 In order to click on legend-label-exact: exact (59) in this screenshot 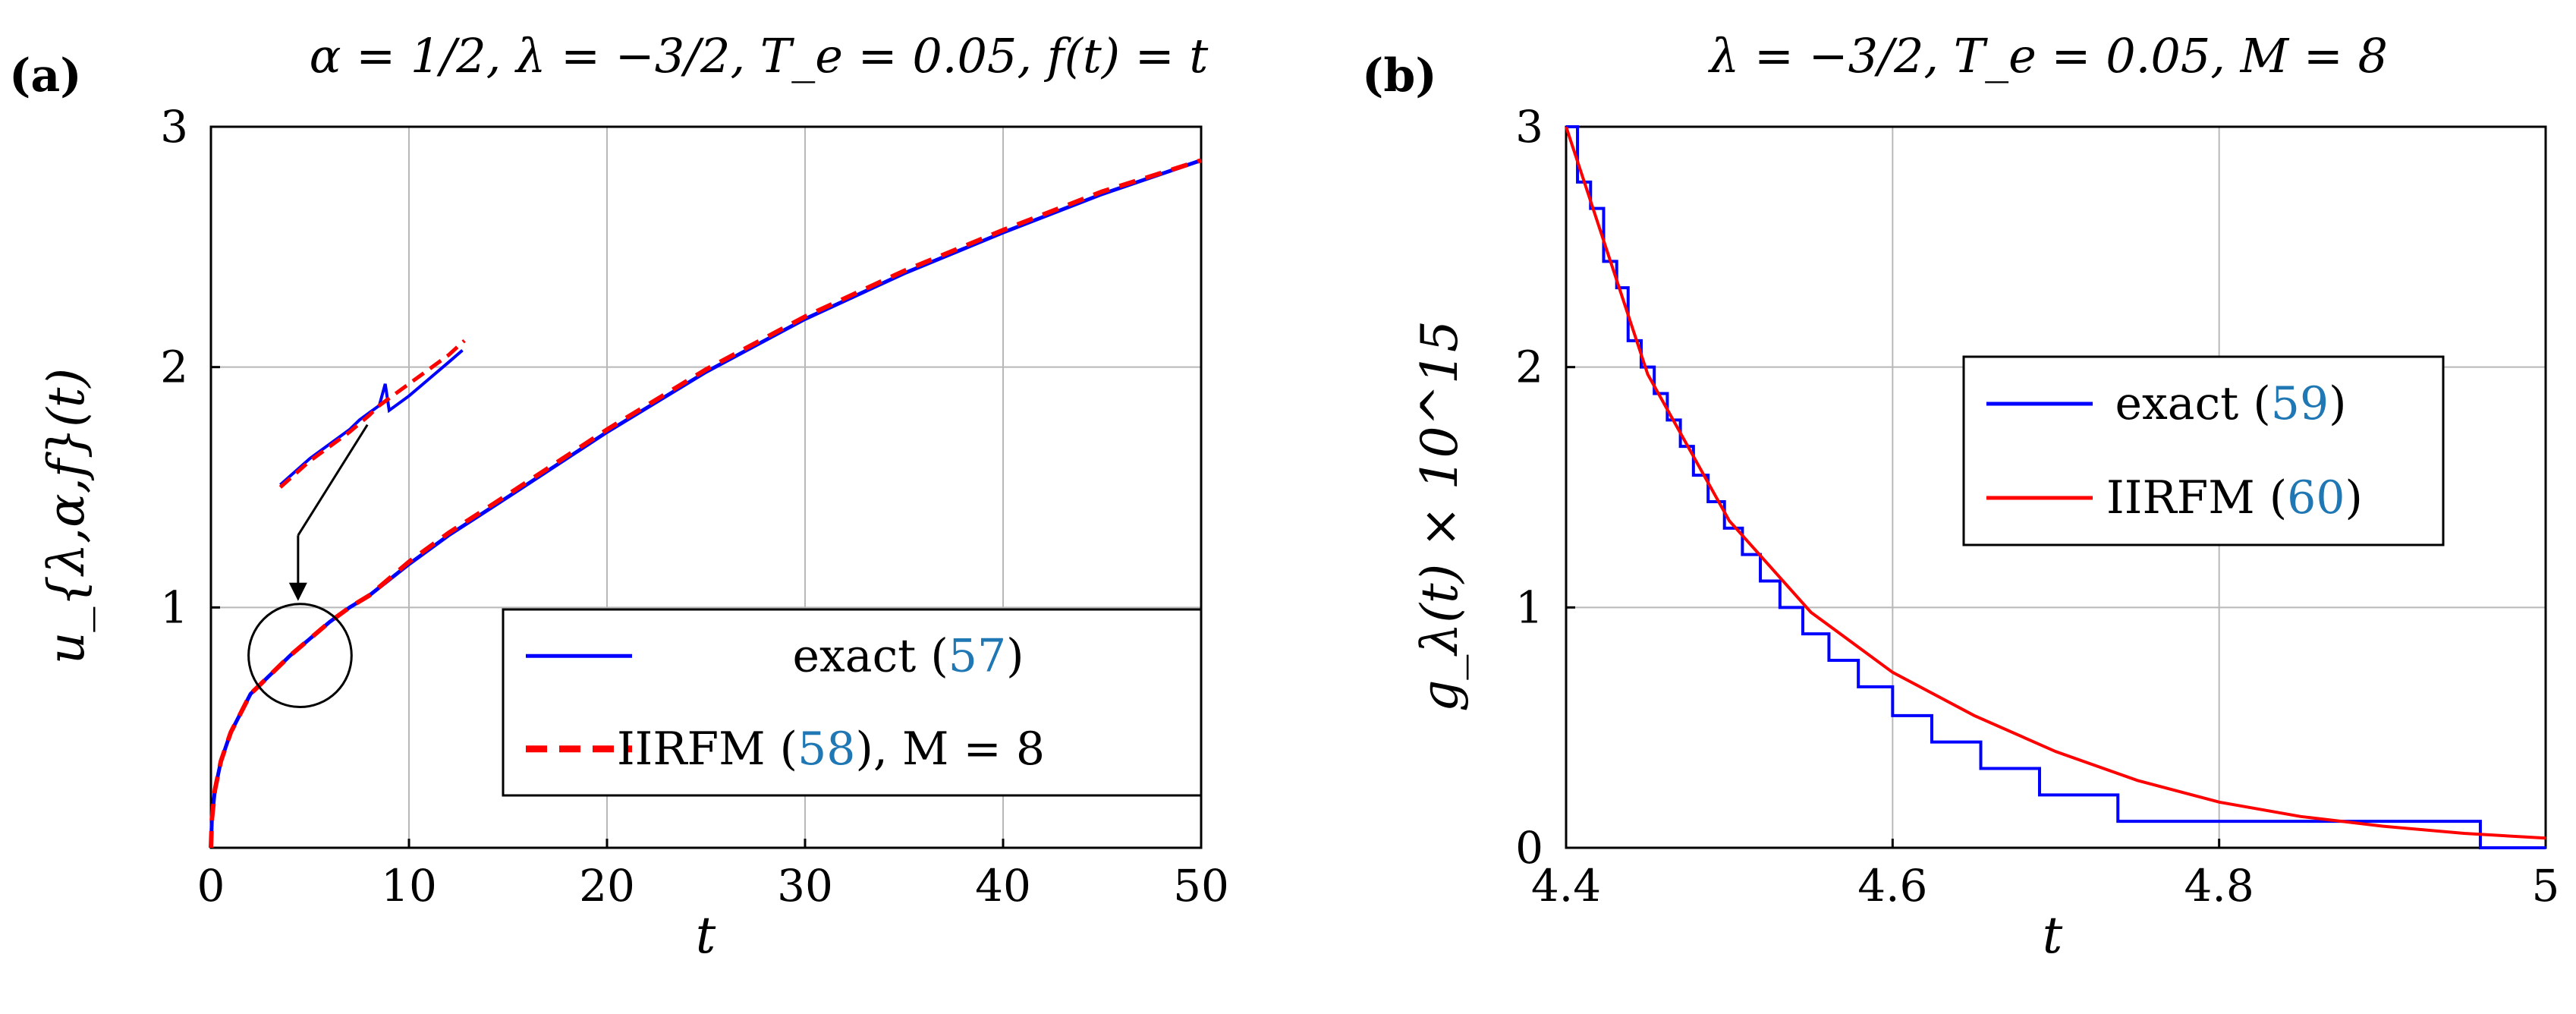, I will do `click(2230, 403)`.